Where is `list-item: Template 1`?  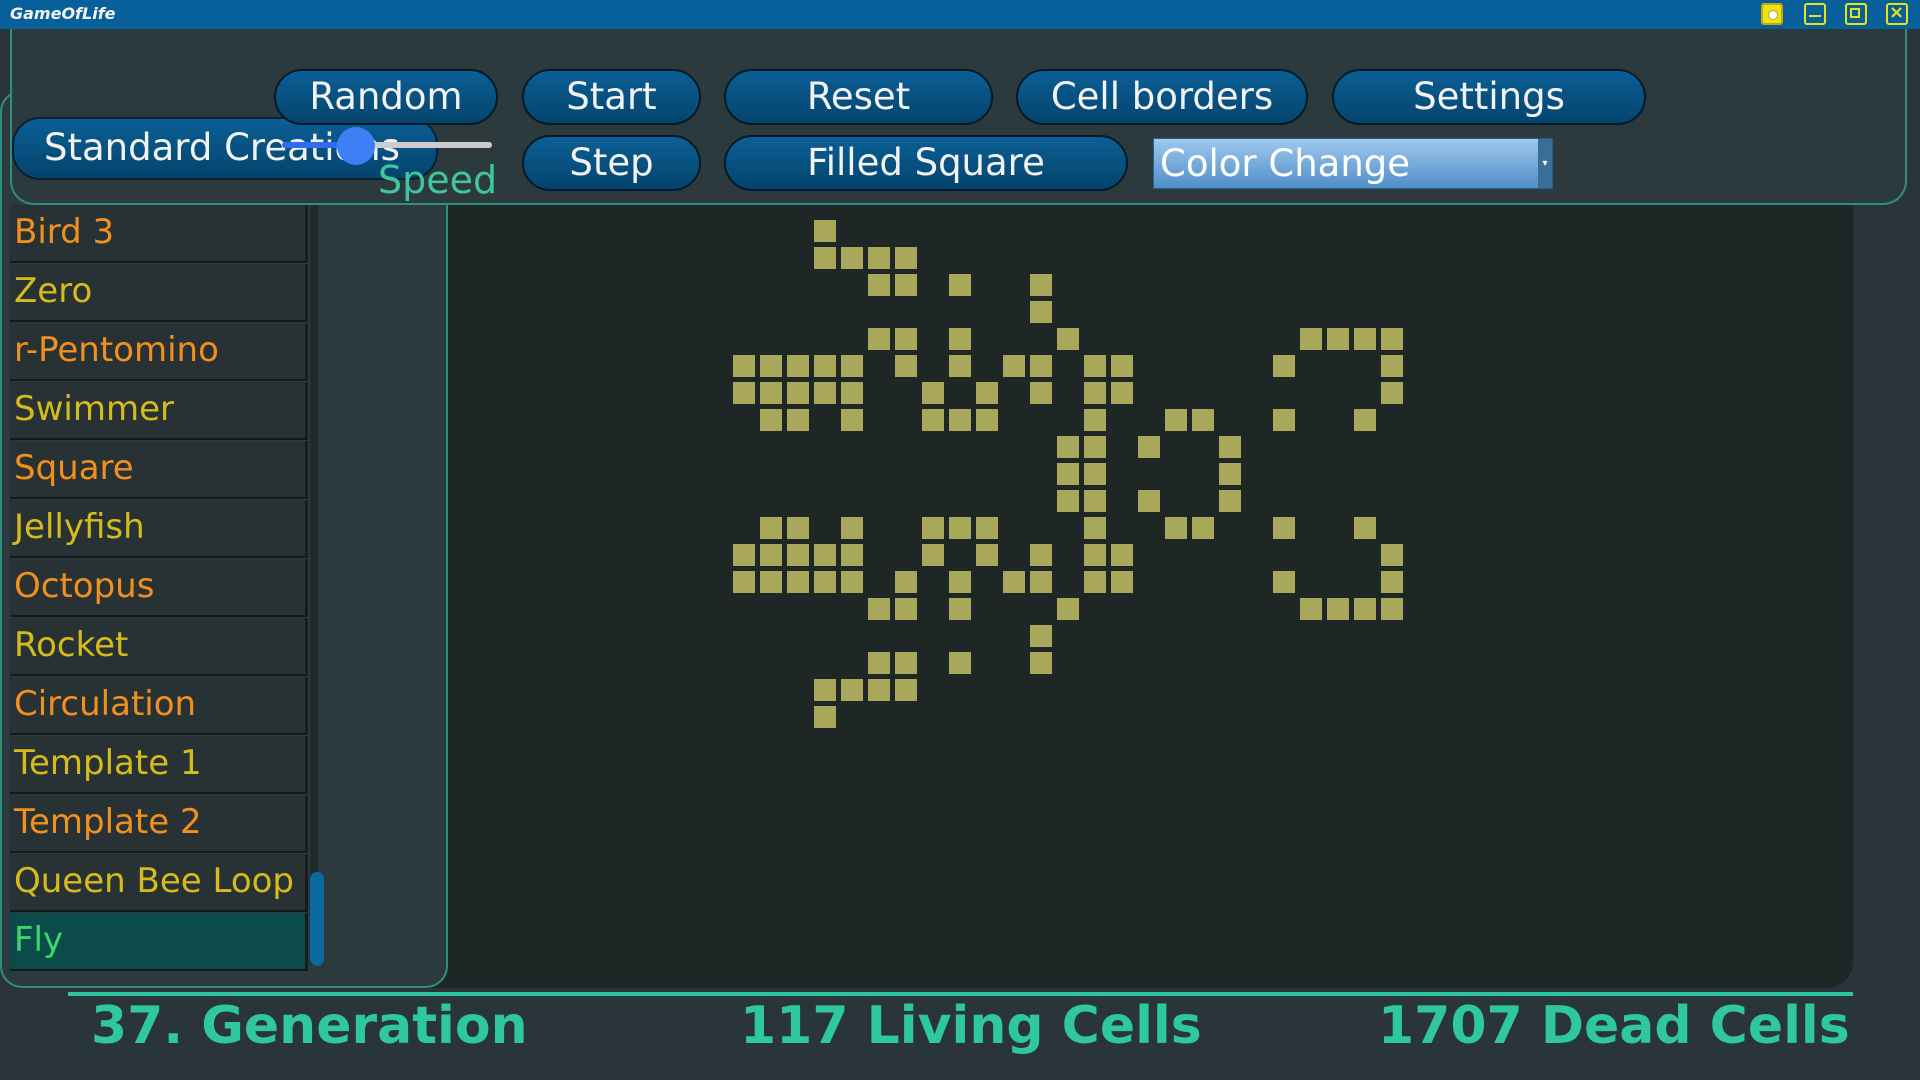 list-item: Template 1 is located at coordinates (159, 765).